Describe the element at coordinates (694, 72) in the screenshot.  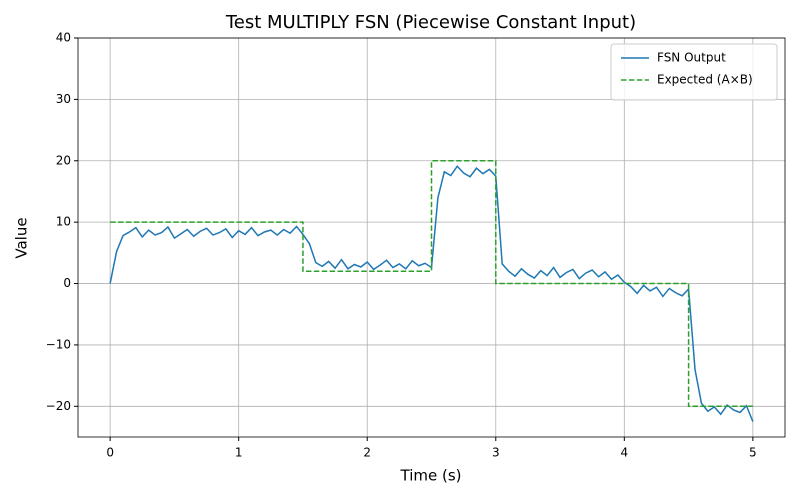
I see `legend-box` at that location.